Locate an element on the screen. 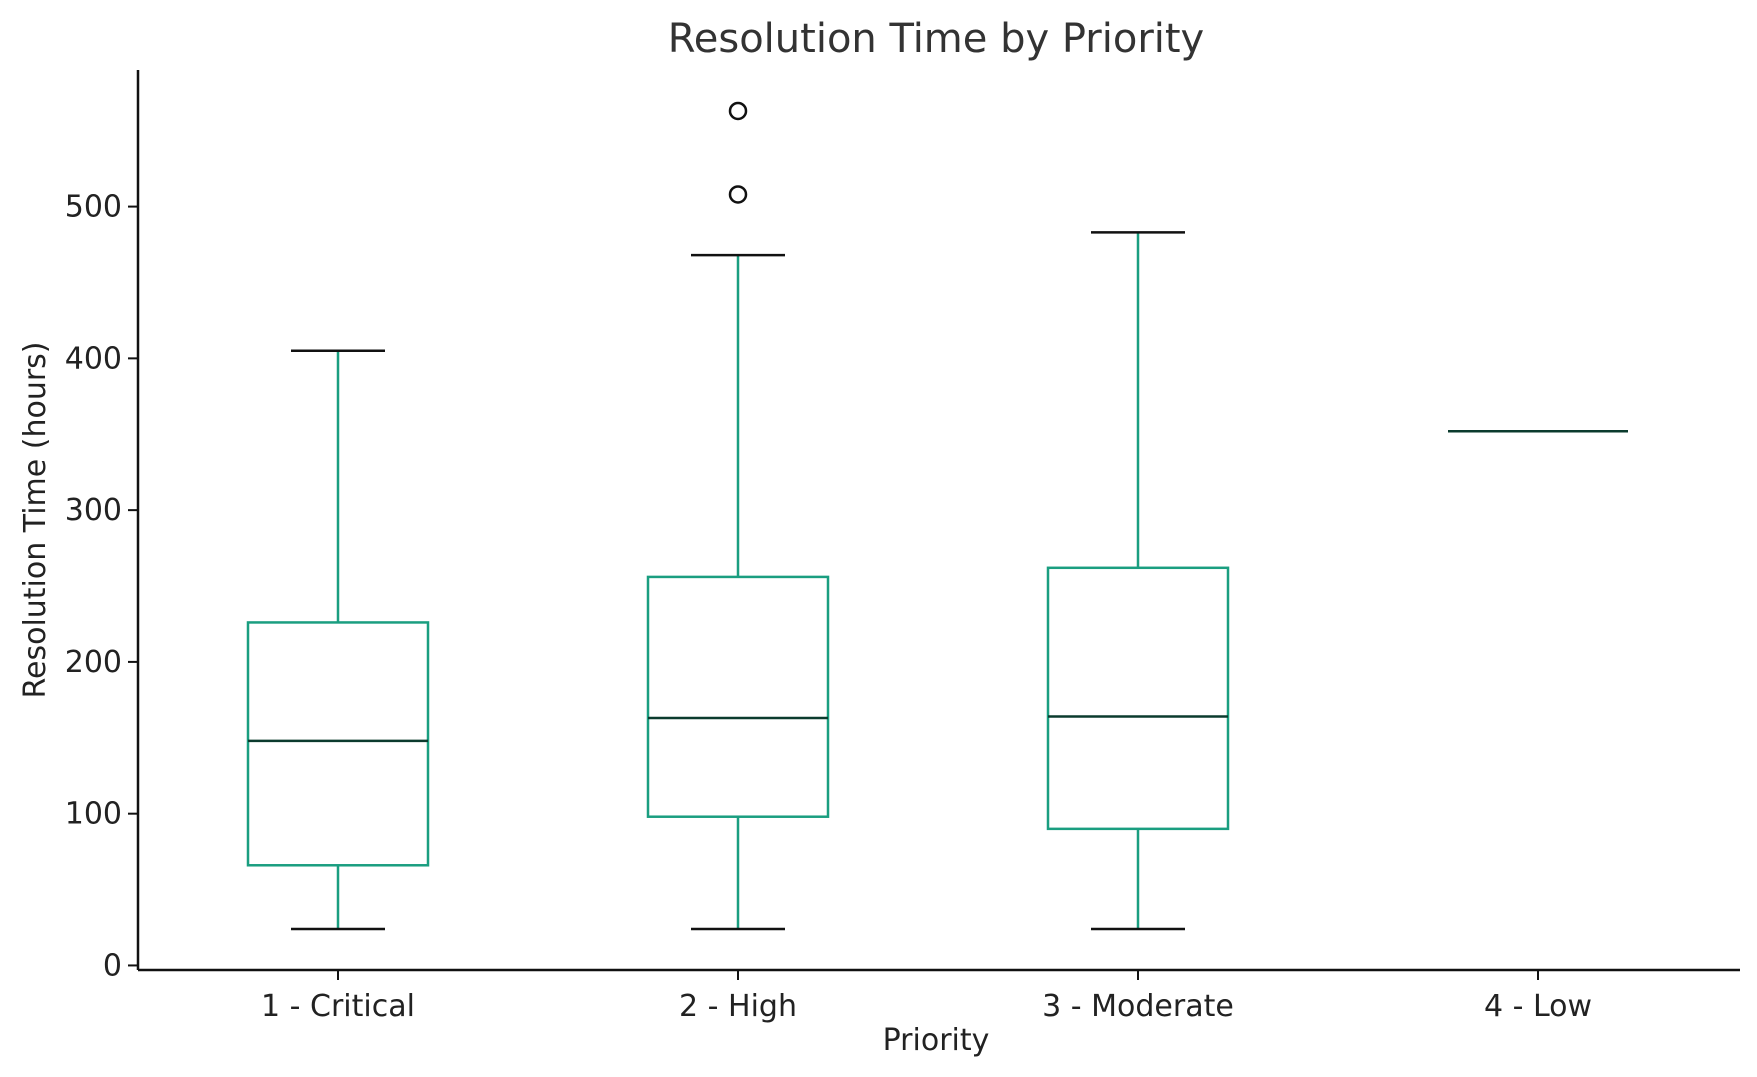  x-tick-label: 3 - Moderate is located at coordinates (1138, 1006).